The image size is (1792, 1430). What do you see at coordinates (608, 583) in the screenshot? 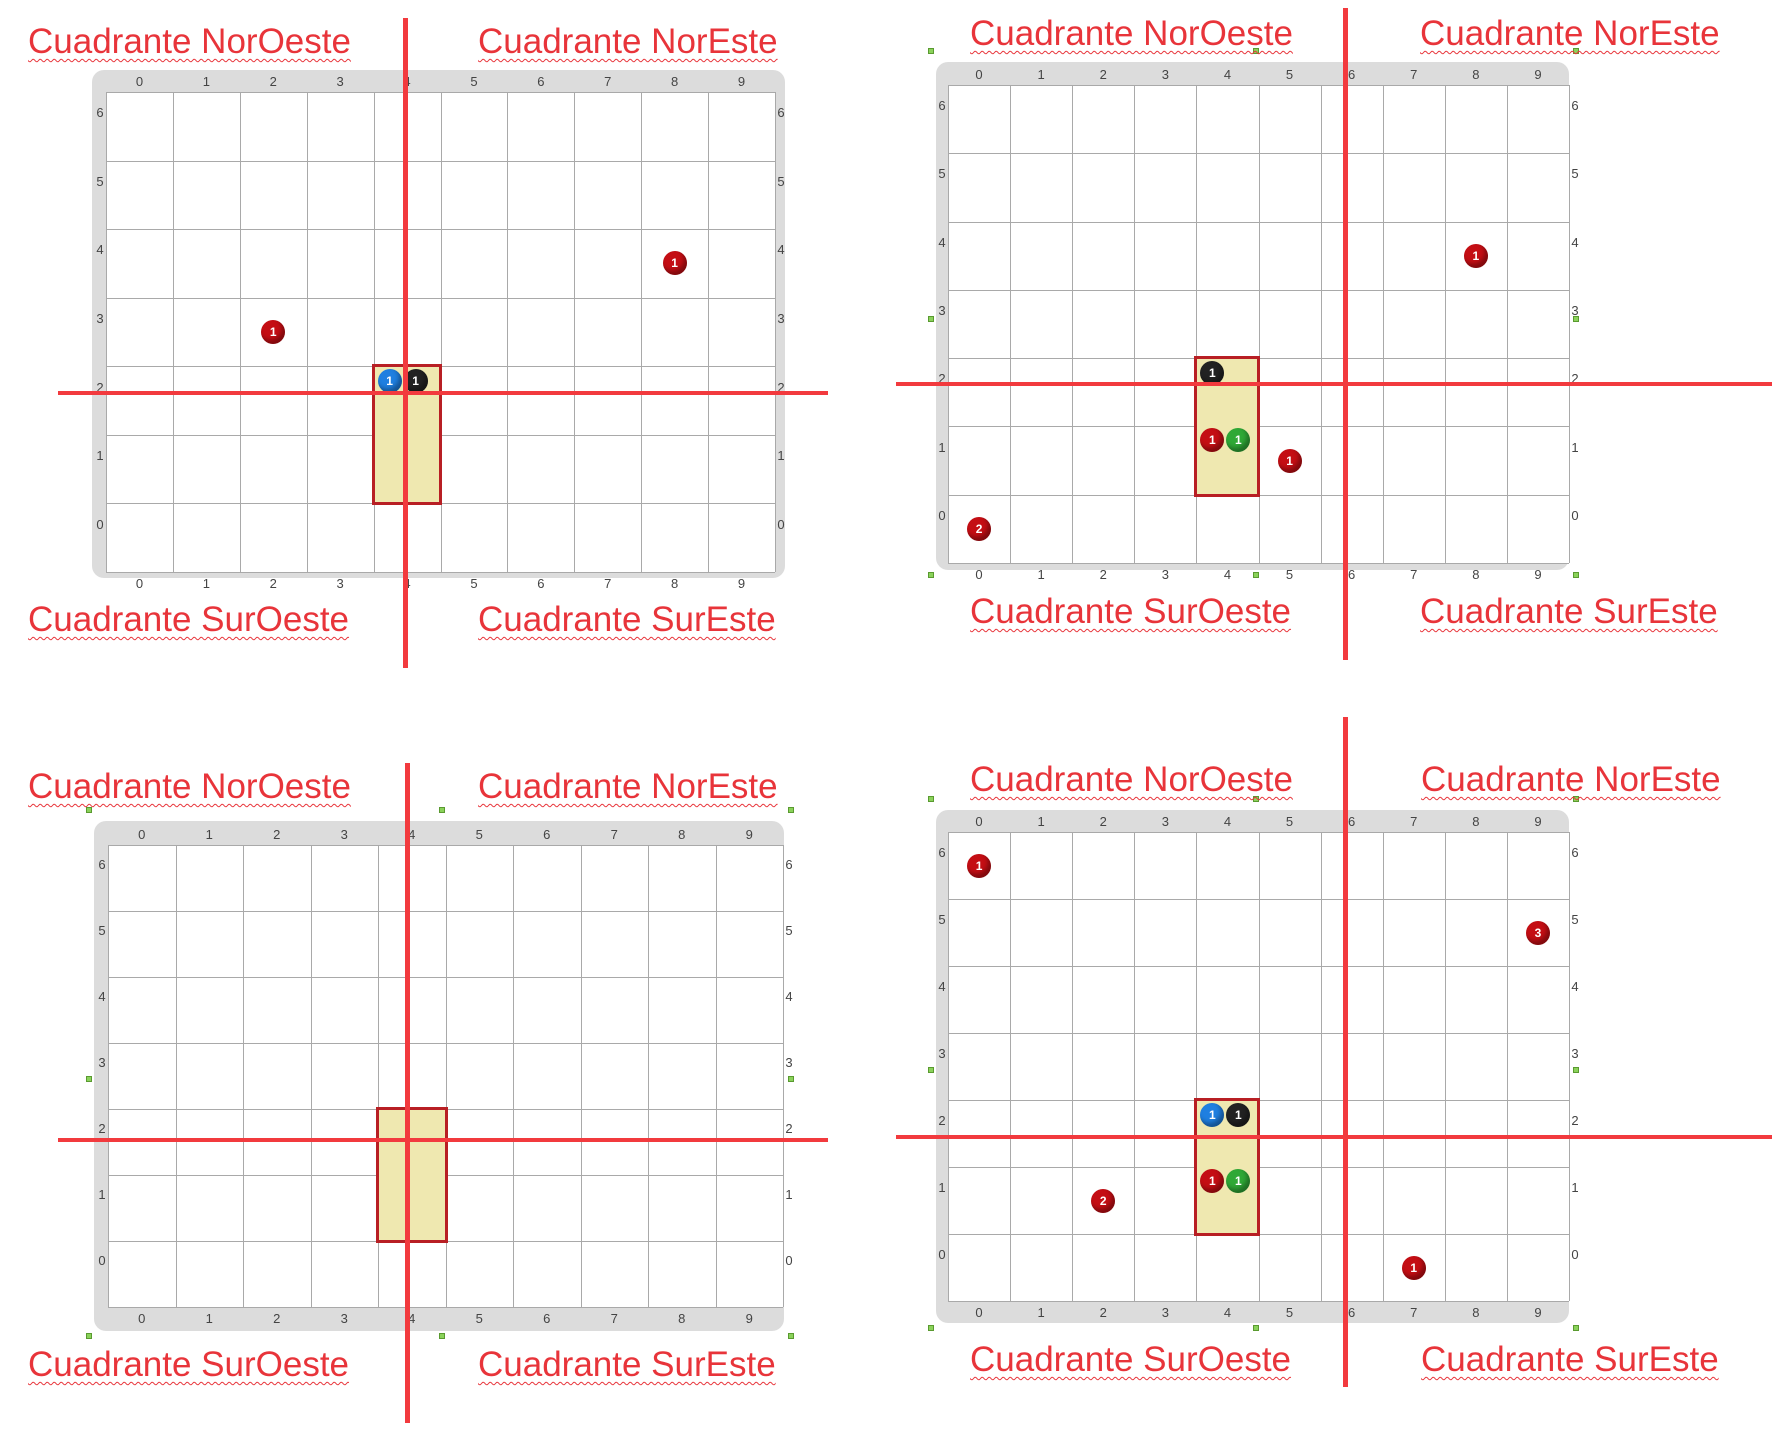
I see `x-tick-bottom: 7` at bounding box center [608, 583].